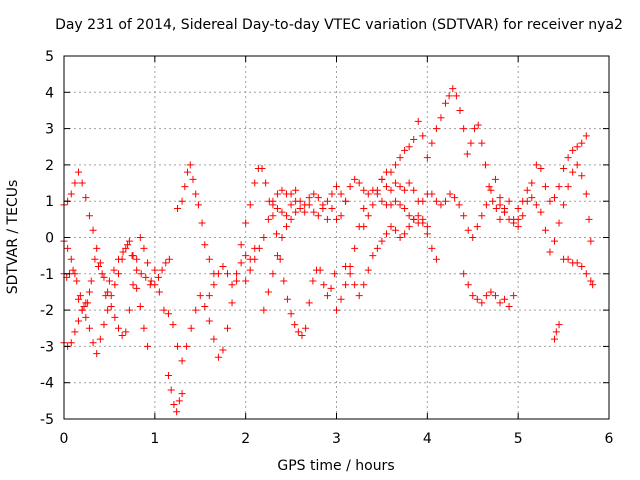  Describe the element at coordinates (47, 311) in the screenshot. I see `y-tick-label: -2` at that location.